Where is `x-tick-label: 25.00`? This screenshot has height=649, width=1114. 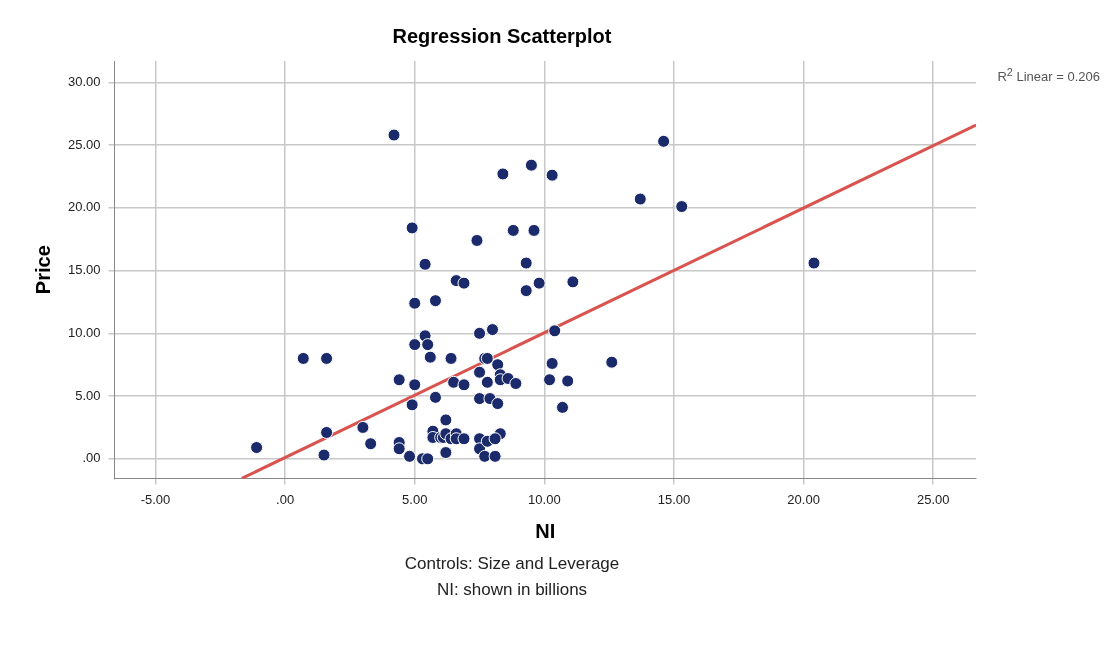
x-tick-label: 25.00 is located at coordinates (933, 499).